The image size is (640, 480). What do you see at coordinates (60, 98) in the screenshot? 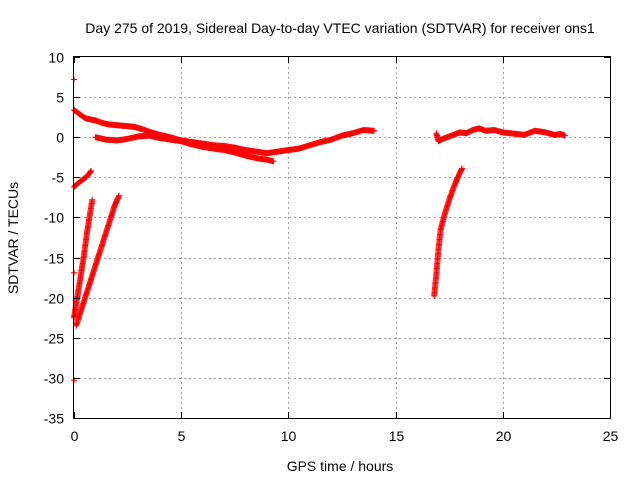
I see `y-tick-label: 5` at bounding box center [60, 98].